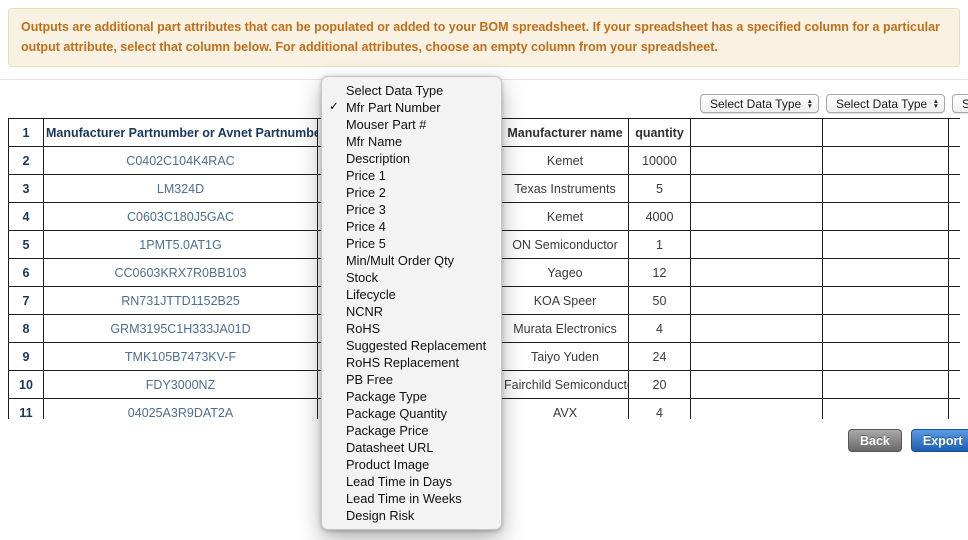  Describe the element at coordinates (565, 300) in the screenshot. I see `manufacturer-cell: KOA Speer` at that location.